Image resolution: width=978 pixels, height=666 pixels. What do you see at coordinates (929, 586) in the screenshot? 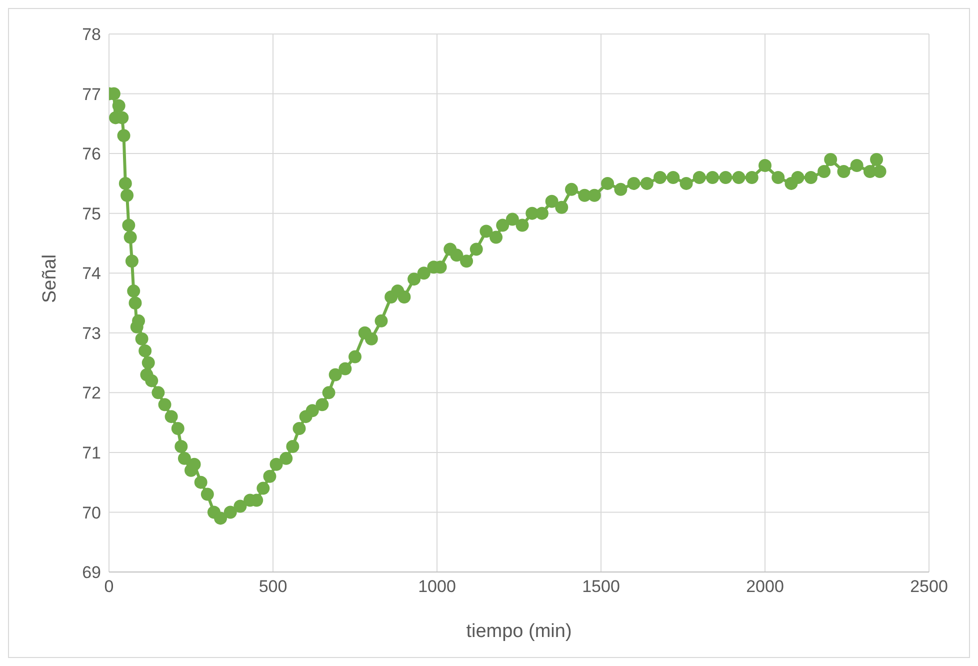
I see `x-tick-label: 2500` at bounding box center [929, 586].